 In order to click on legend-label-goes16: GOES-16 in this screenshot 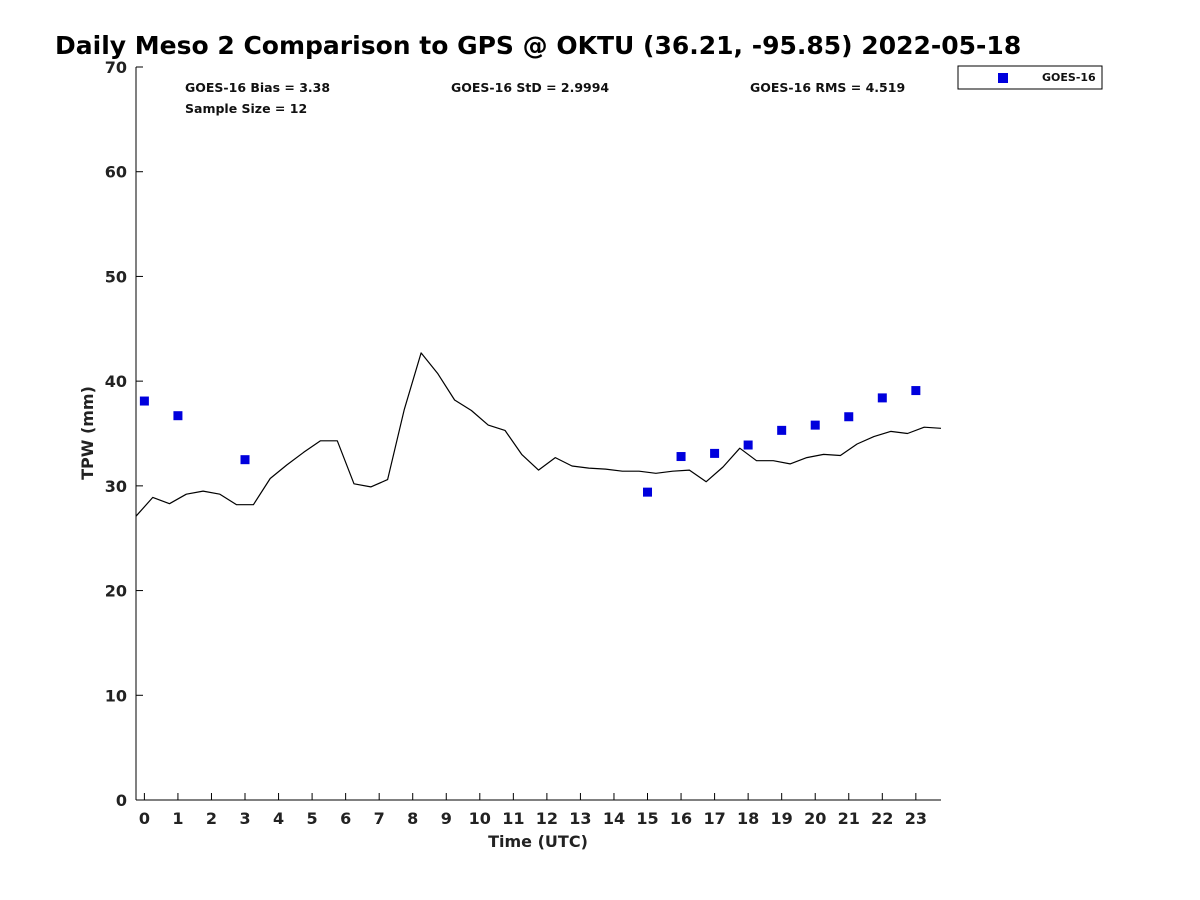, I will do `click(1069, 77)`.